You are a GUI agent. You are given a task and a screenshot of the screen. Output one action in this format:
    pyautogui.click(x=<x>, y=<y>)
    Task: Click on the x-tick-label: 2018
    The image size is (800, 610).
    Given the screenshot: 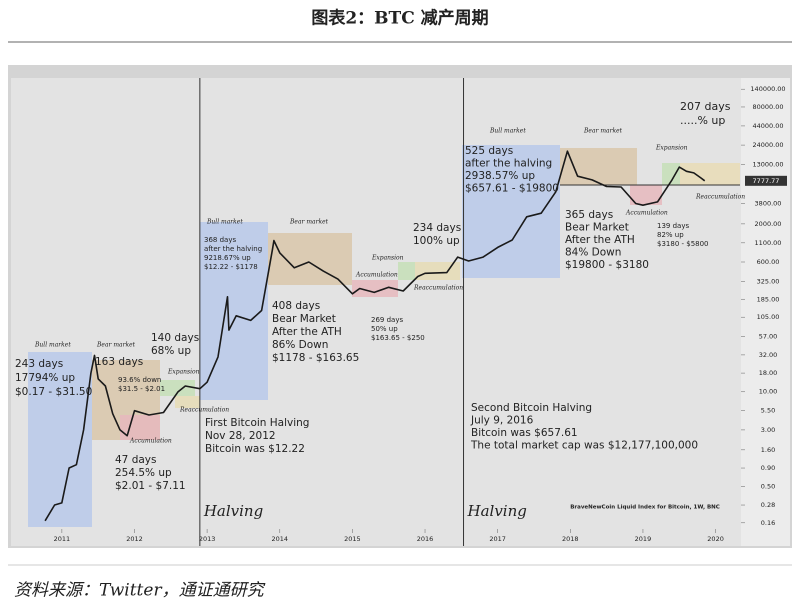 What is the action you would take?
    pyautogui.click(x=570, y=539)
    